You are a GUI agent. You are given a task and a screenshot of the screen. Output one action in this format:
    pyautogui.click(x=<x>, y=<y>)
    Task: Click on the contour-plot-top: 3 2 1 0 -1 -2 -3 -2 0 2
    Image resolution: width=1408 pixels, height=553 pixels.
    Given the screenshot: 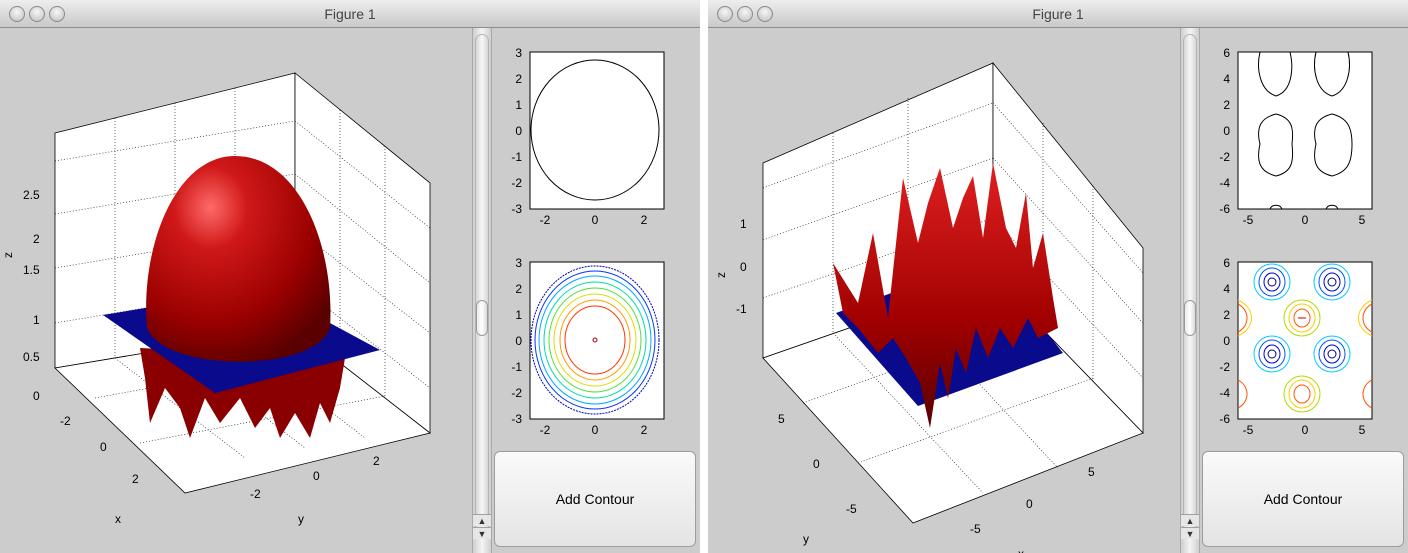 What is the action you would take?
    pyautogui.click(x=598, y=134)
    